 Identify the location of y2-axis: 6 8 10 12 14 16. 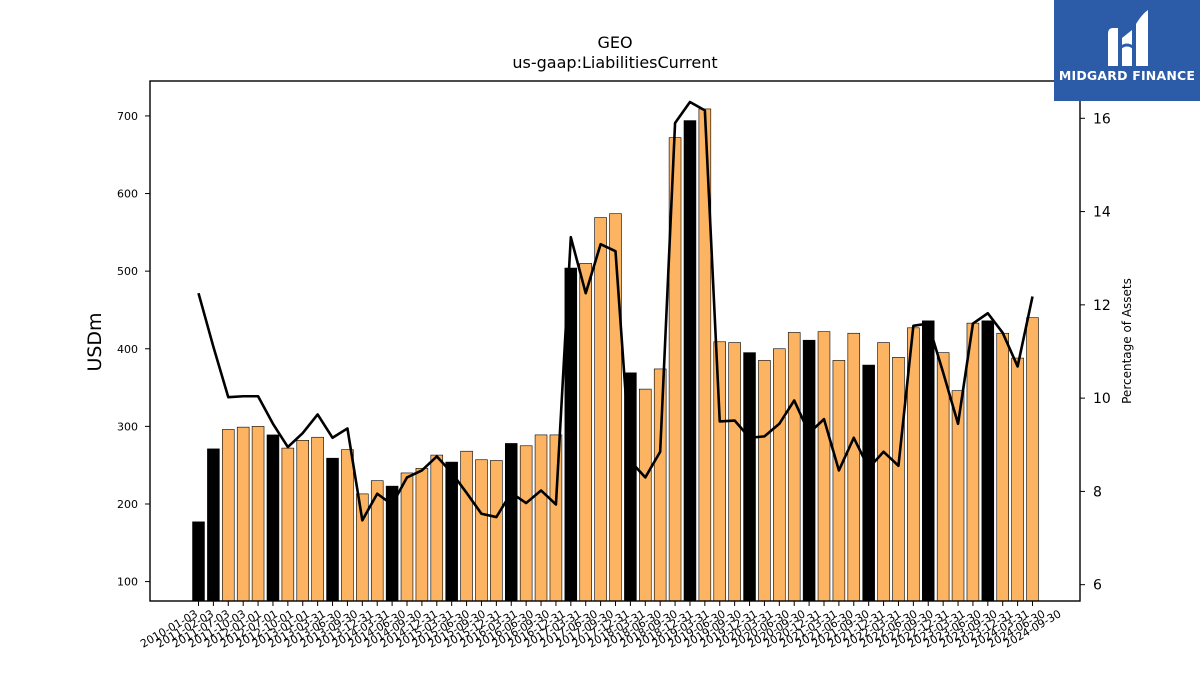
(1095, 352).